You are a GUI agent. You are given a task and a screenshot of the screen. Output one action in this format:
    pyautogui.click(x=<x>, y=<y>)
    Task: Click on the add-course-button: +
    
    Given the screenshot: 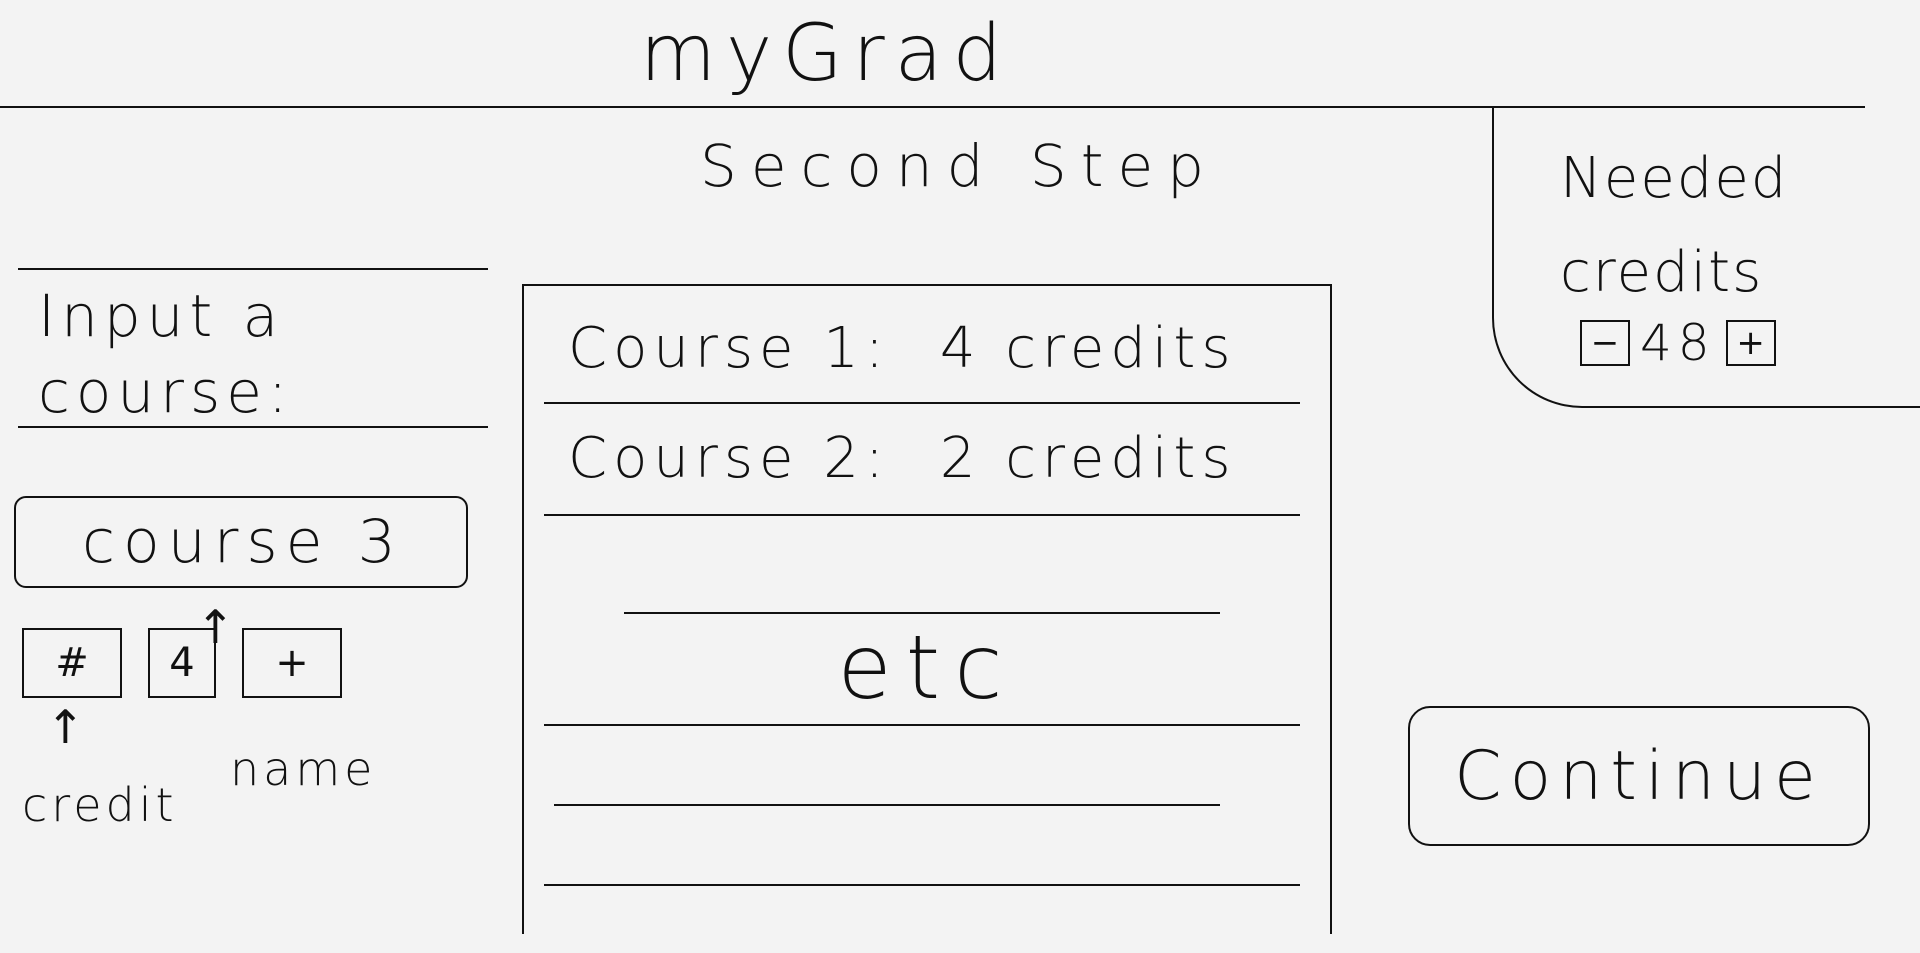 What is the action you would take?
    pyautogui.click(x=292, y=663)
    